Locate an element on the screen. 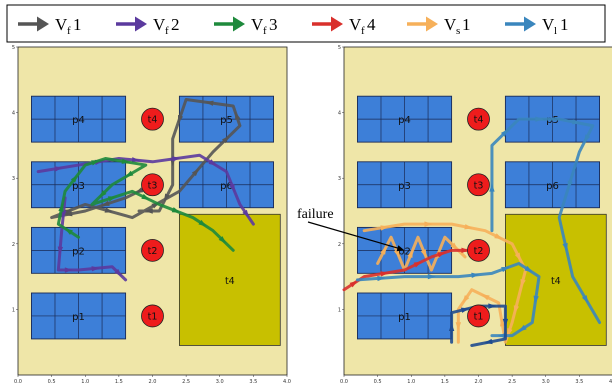  x-tick-label: 3.5 is located at coordinates (579, 382).